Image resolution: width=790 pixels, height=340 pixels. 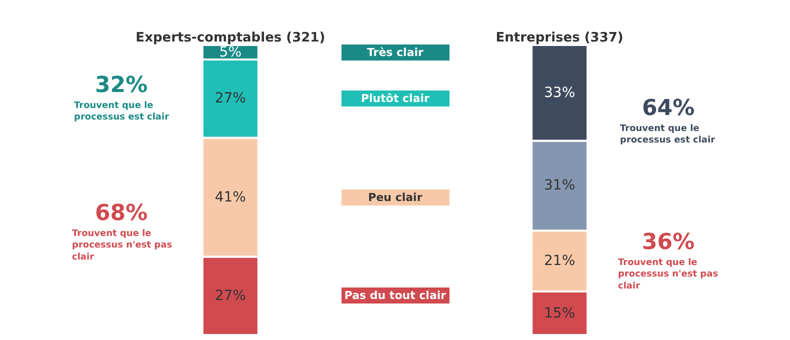 I want to click on data-label: 41%, so click(x=230, y=197).